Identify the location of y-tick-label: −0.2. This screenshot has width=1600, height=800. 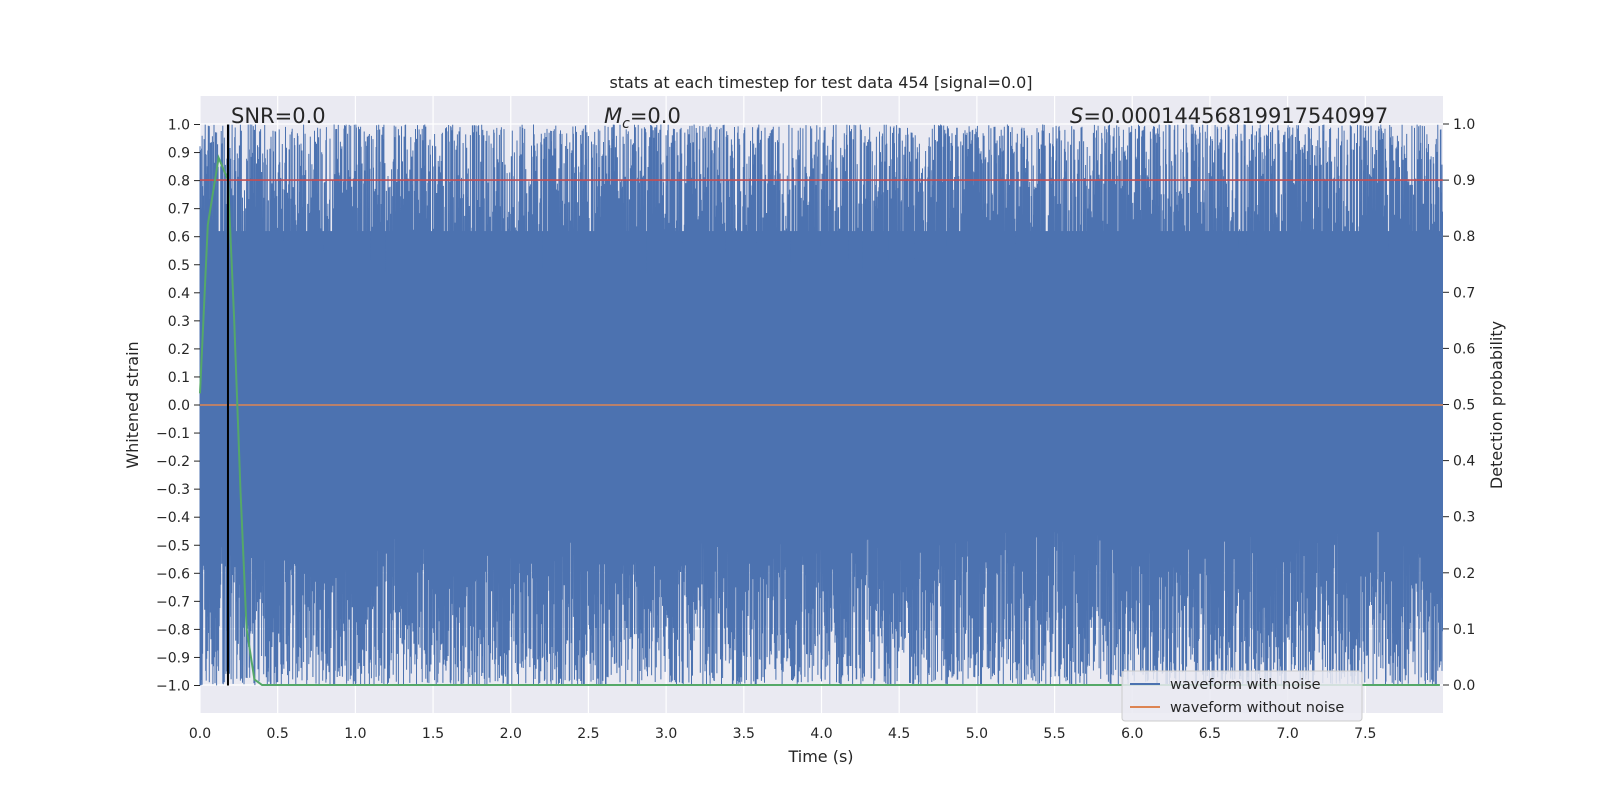
(173, 462).